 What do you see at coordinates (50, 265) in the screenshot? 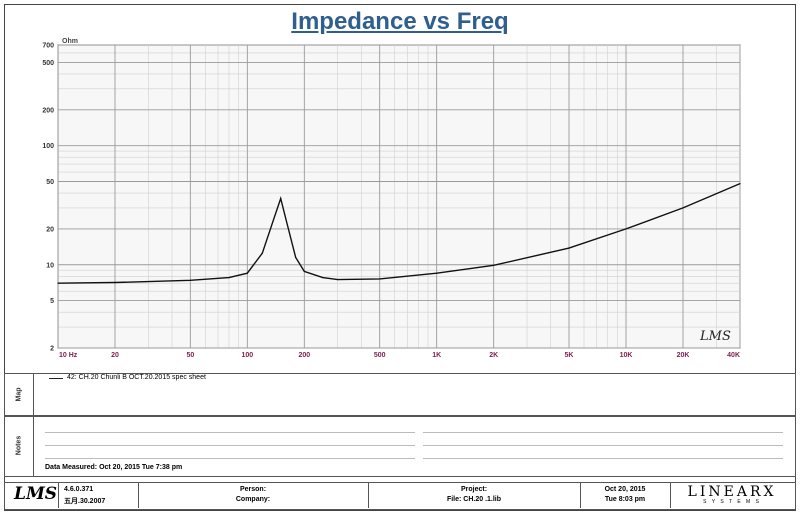
I see `y-tick-label: 10` at bounding box center [50, 265].